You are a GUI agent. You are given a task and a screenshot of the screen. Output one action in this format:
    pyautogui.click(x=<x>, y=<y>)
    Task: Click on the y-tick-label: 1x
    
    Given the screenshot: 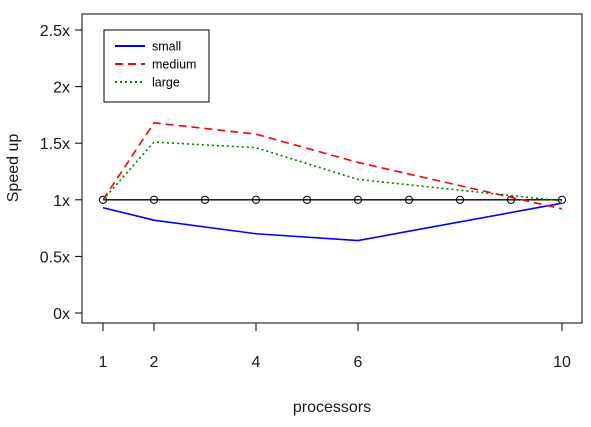 What is the action you would take?
    pyautogui.click(x=61, y=201)
    